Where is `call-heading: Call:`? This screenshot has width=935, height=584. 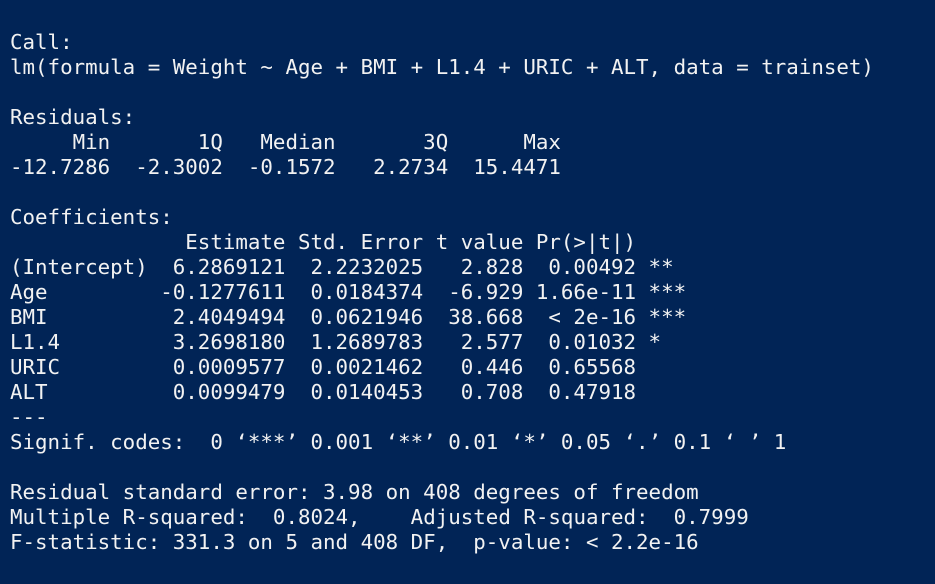
call-heading: Call: is located at coordinates (41, 42).